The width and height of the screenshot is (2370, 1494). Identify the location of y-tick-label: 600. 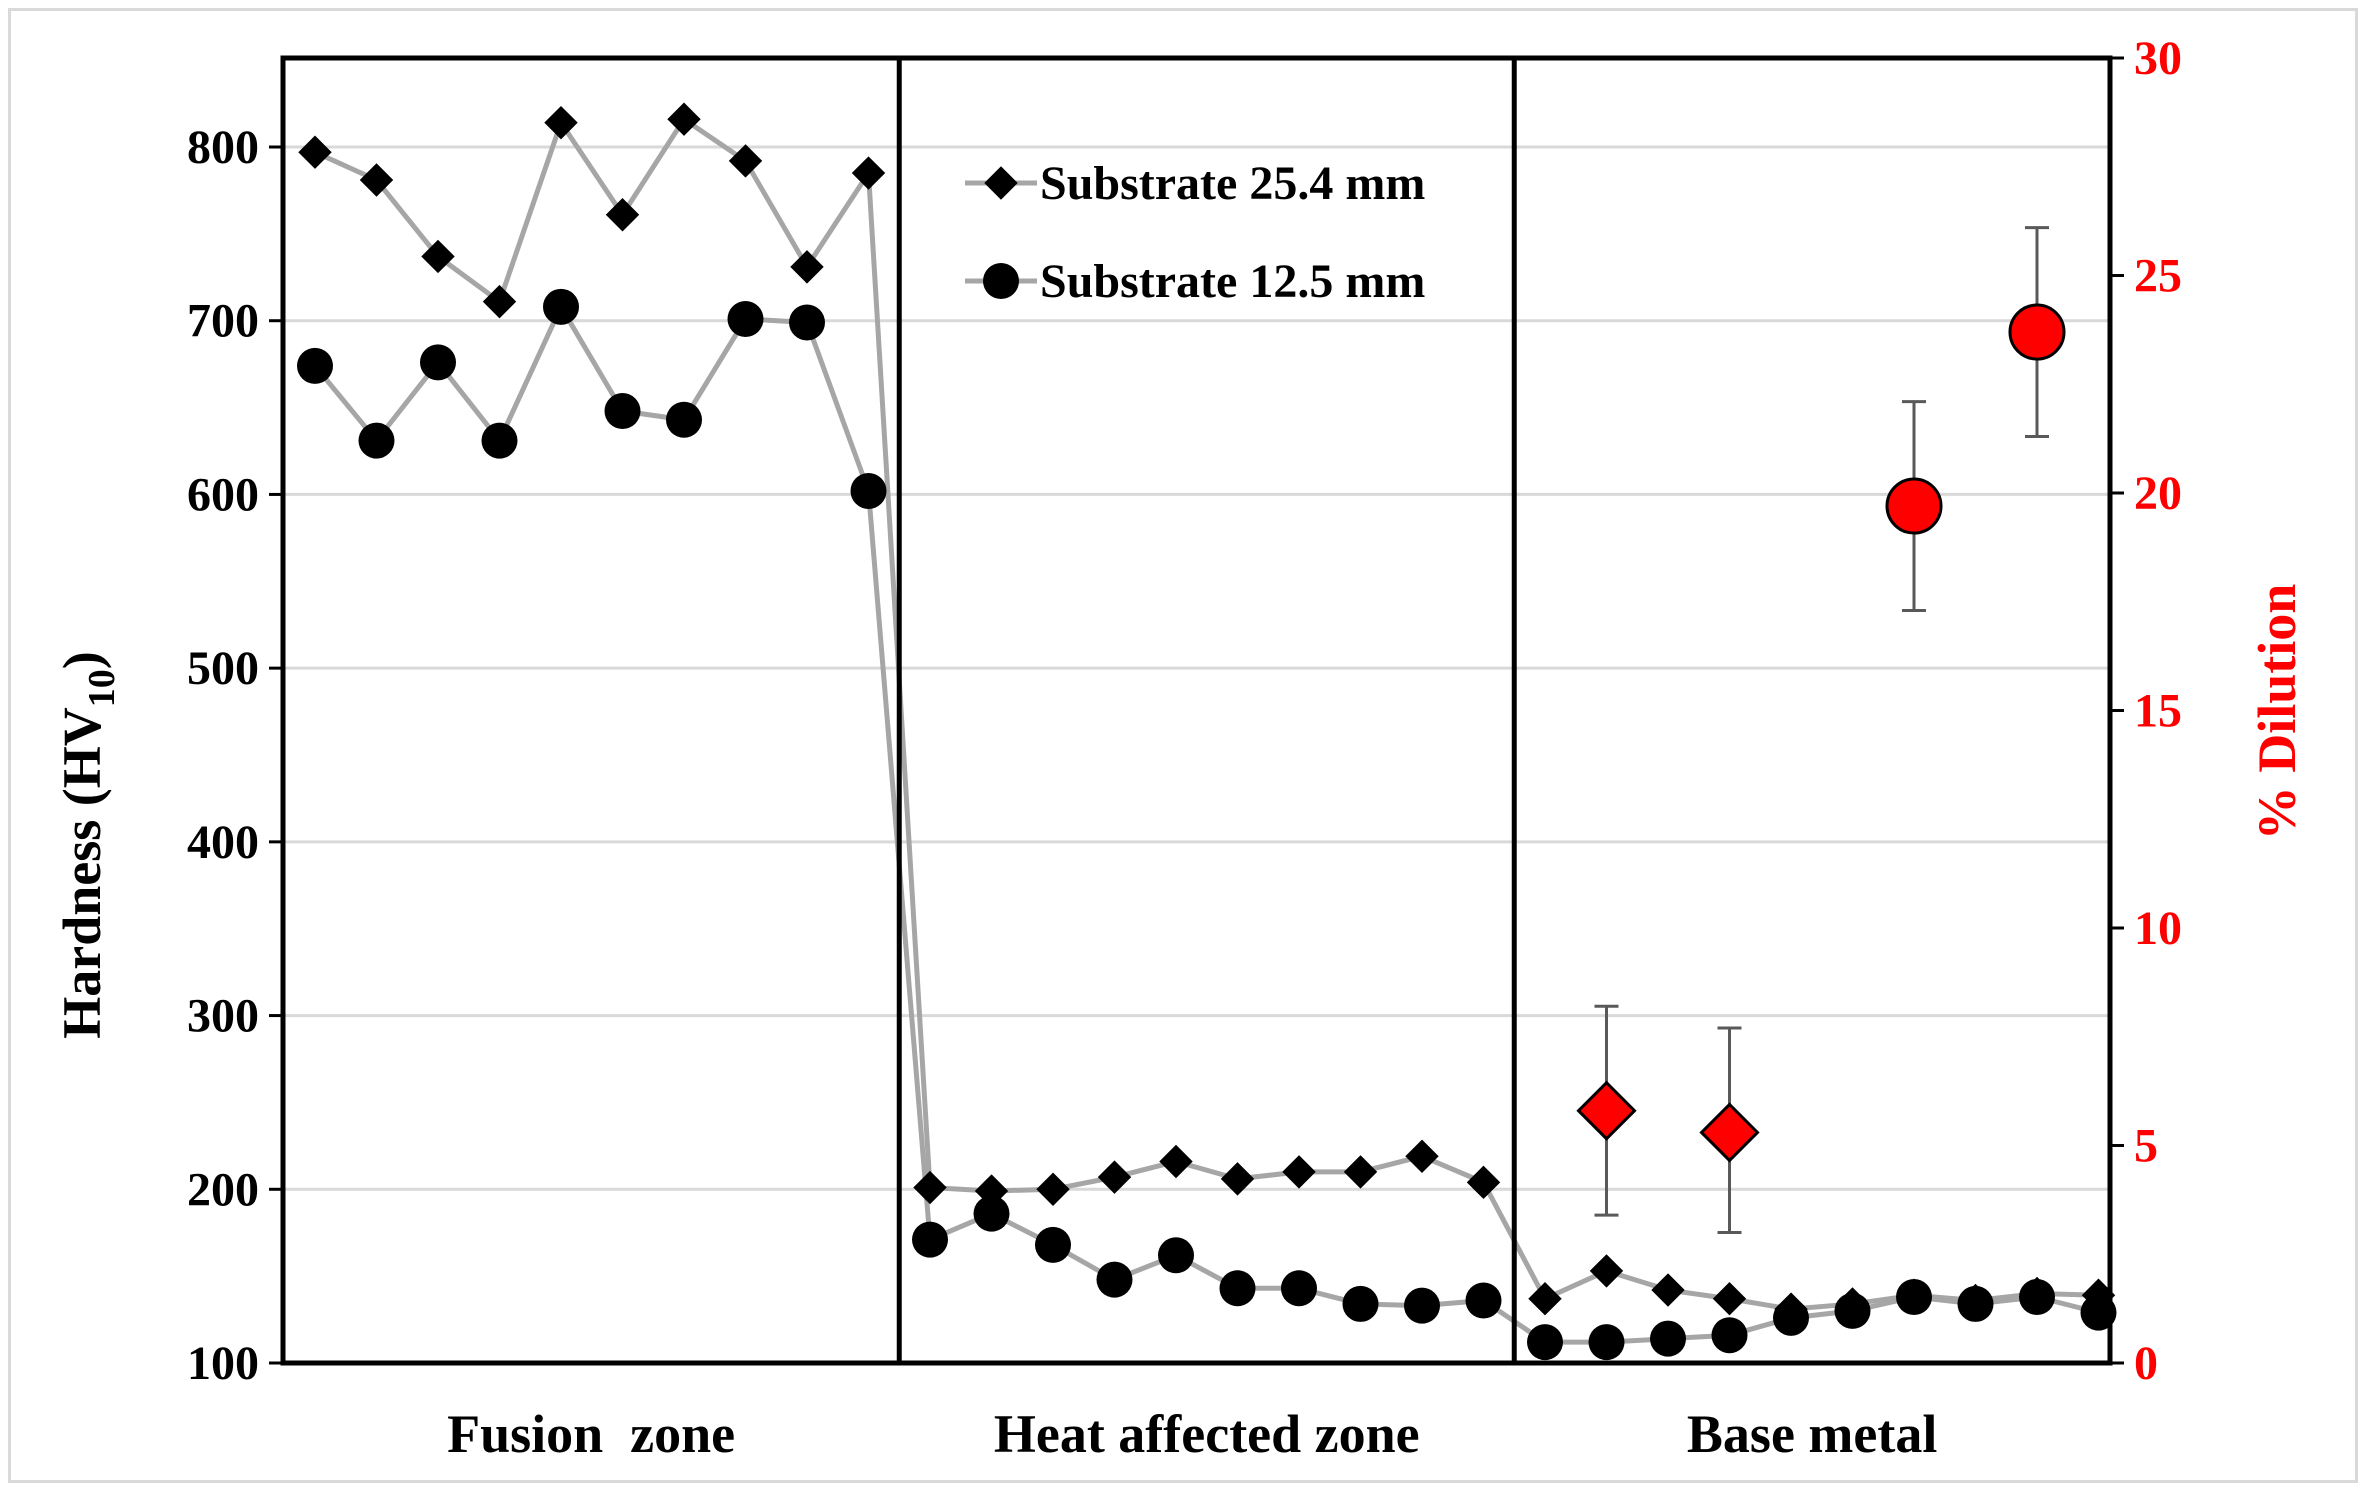
(223, 494).